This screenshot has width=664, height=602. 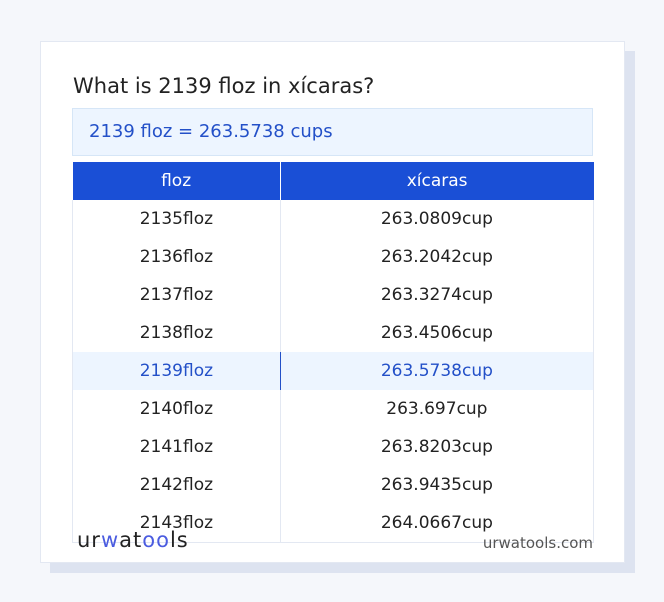 What do you see at coordinates (176, 257) in the screenshot?
I see `cell-floz: 2136floz` at bounding box center [176, 257].